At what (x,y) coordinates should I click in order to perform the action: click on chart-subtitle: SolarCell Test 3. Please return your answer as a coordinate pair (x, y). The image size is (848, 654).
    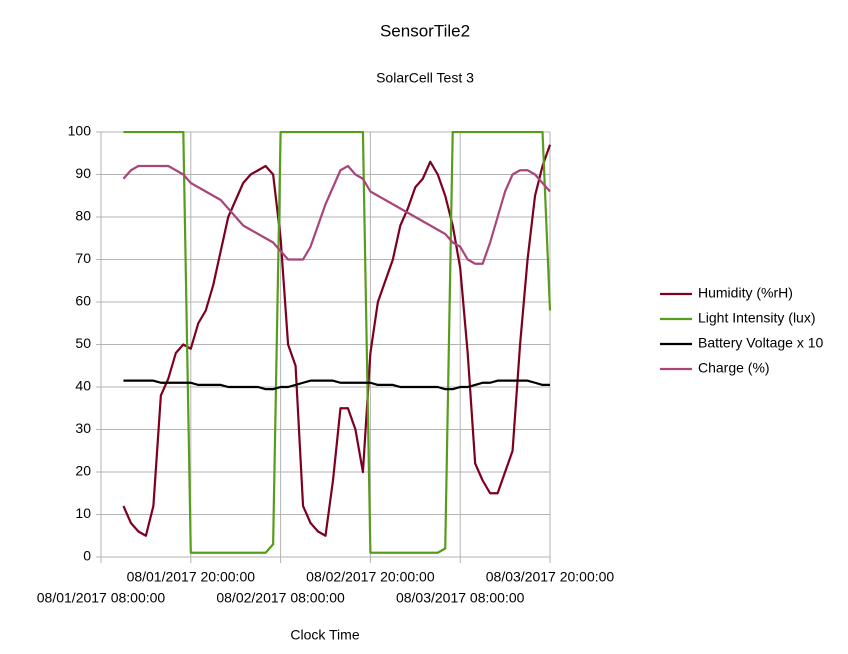
    Looking at the image, I should click on (425, 78).